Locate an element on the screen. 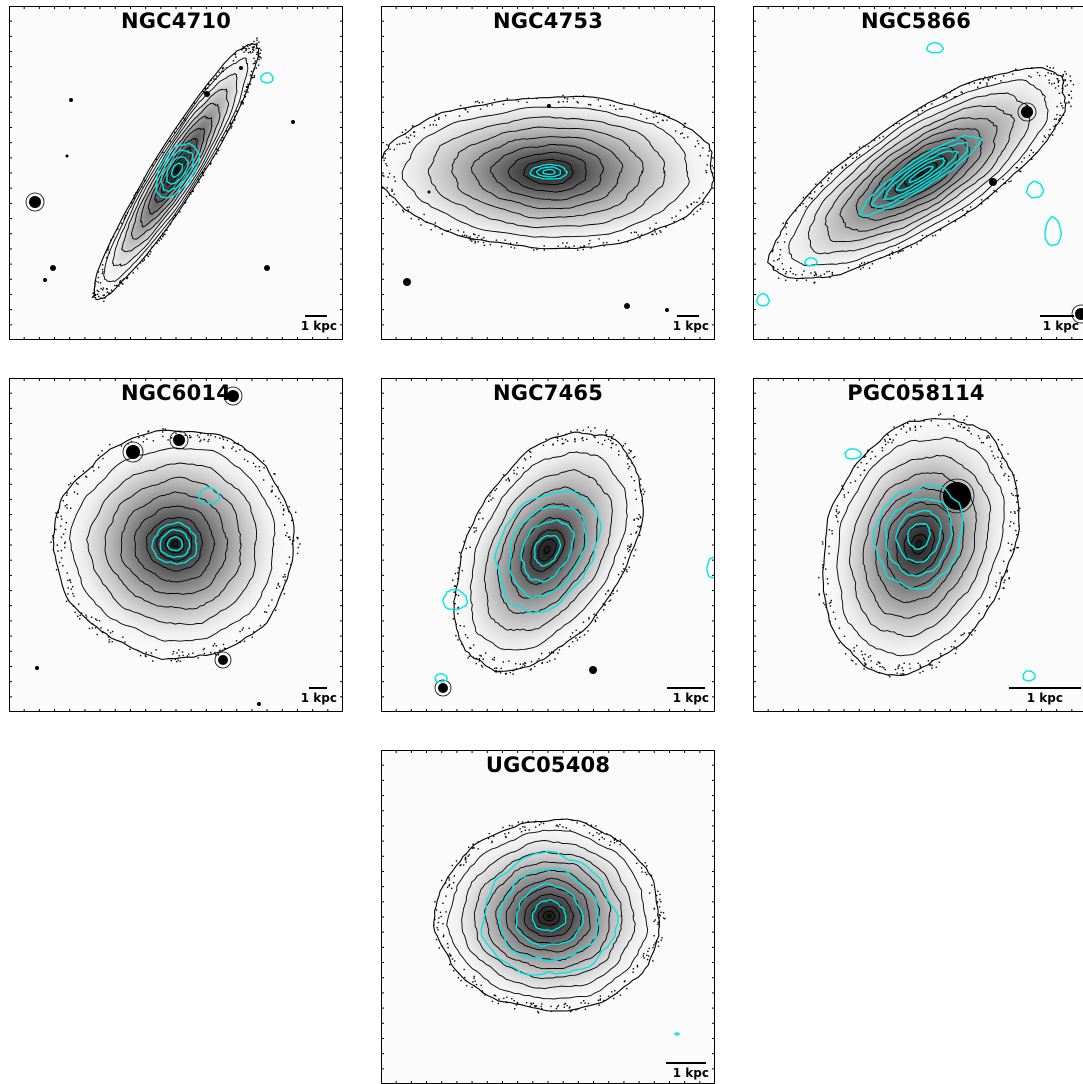 This screenshot has width=1083, height=1084. panel-pgc058114: PGC058114 1 kpc is located at coordinates (918, 545).